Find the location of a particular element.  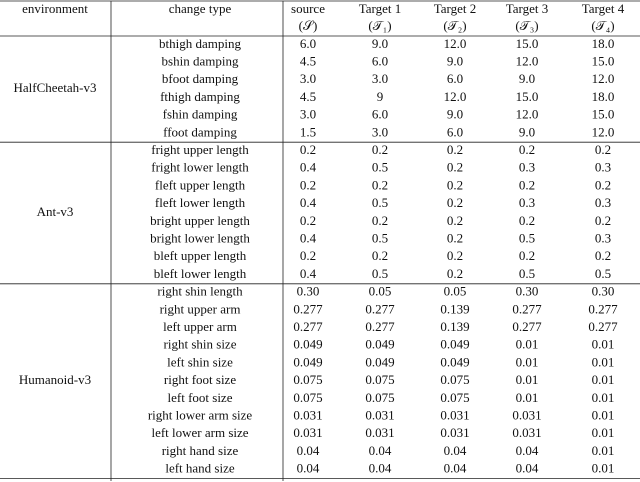

change-type: fshin damping is located at coordinates (200, 114).